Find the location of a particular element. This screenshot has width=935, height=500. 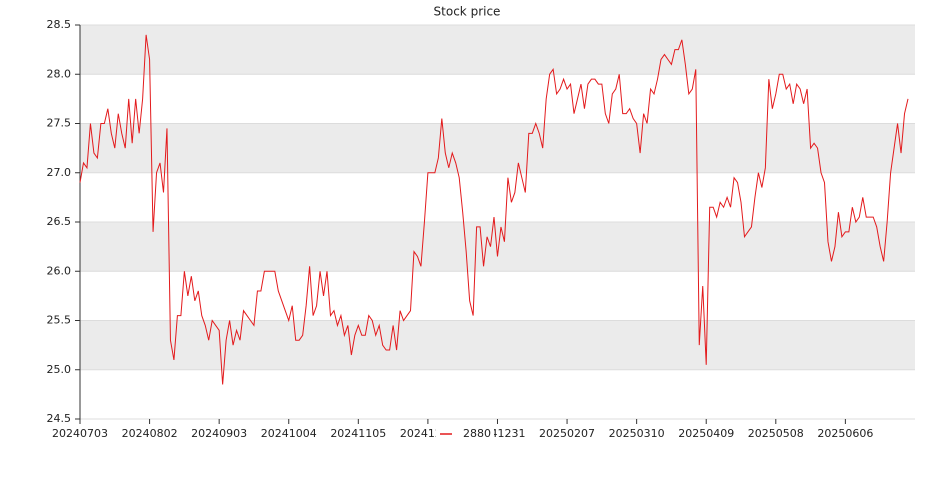

x-tick-label: 20250207 is located at coordinates (567, 433).